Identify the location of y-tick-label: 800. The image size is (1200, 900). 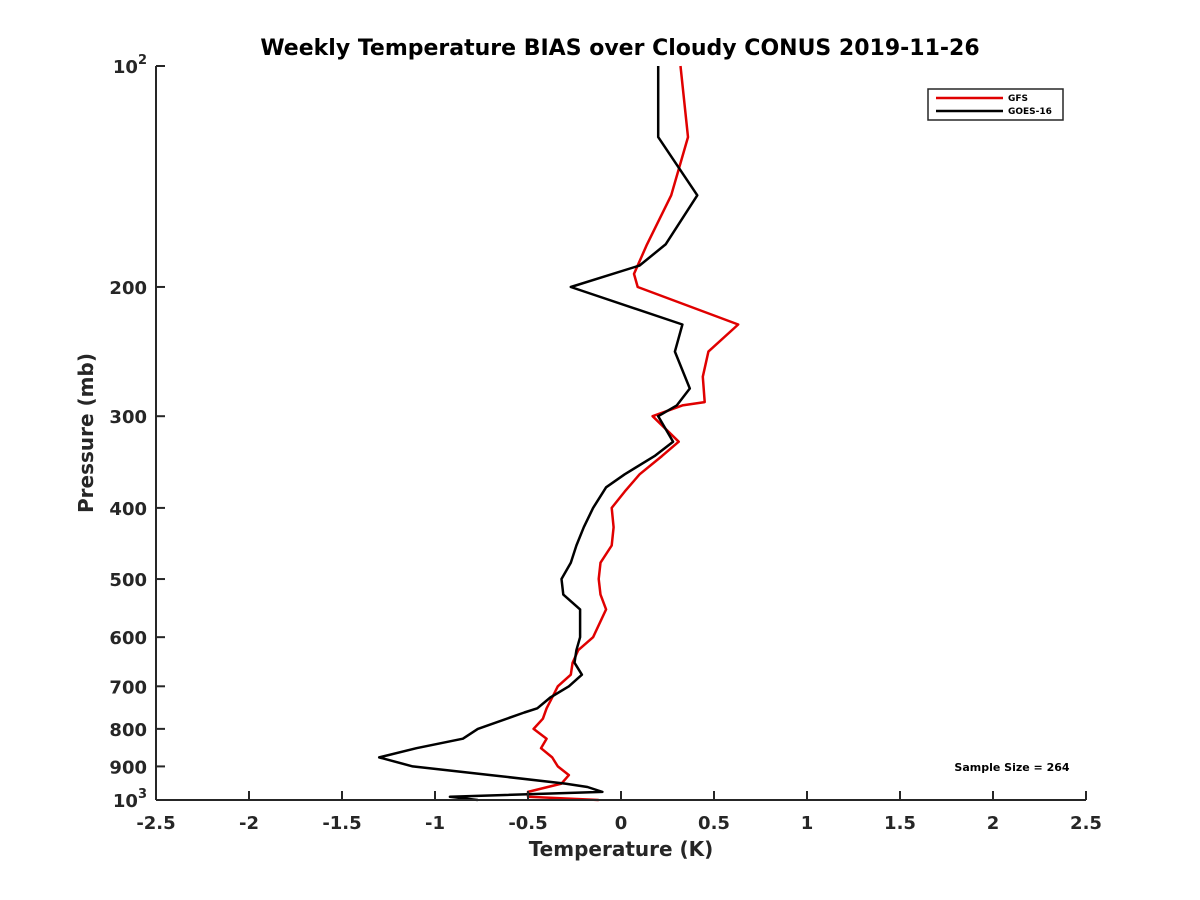
(128, 730).